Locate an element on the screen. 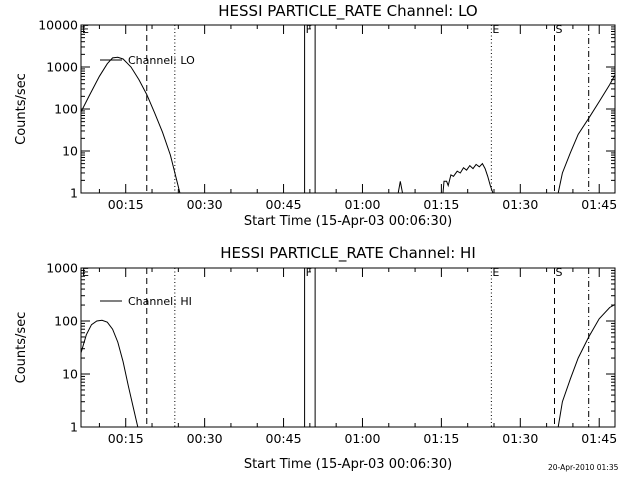 The height and width of the screenshot is (480, 640). panel1-legend-label: Channel: LO is located at coordinates (161, 60).